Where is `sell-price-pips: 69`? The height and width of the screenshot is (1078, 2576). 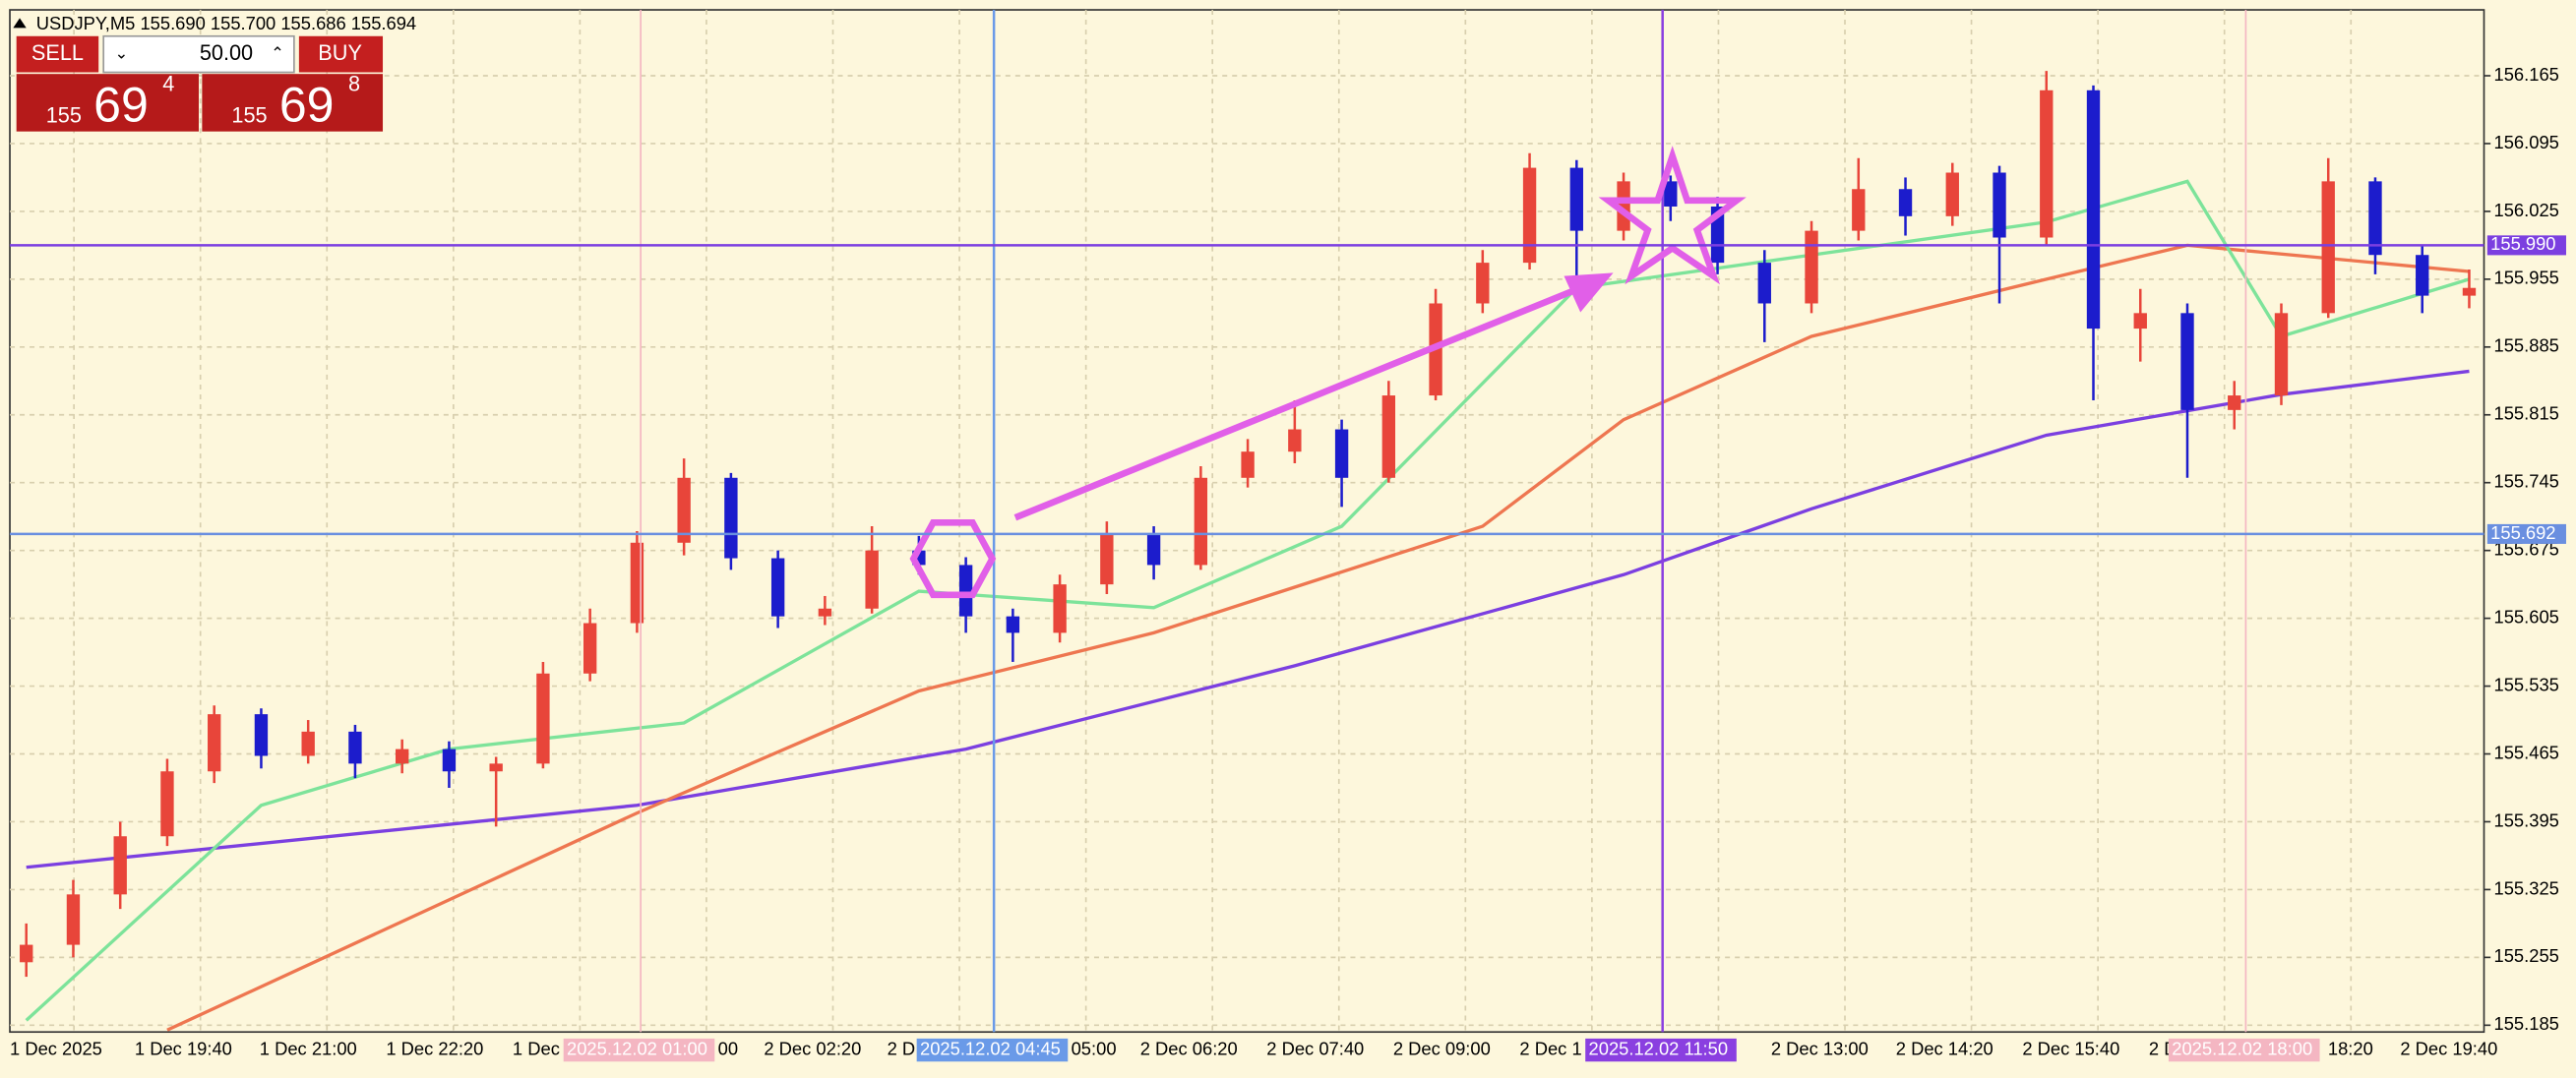 sell-price-pips: 69 is located at coordinates (121, 104).